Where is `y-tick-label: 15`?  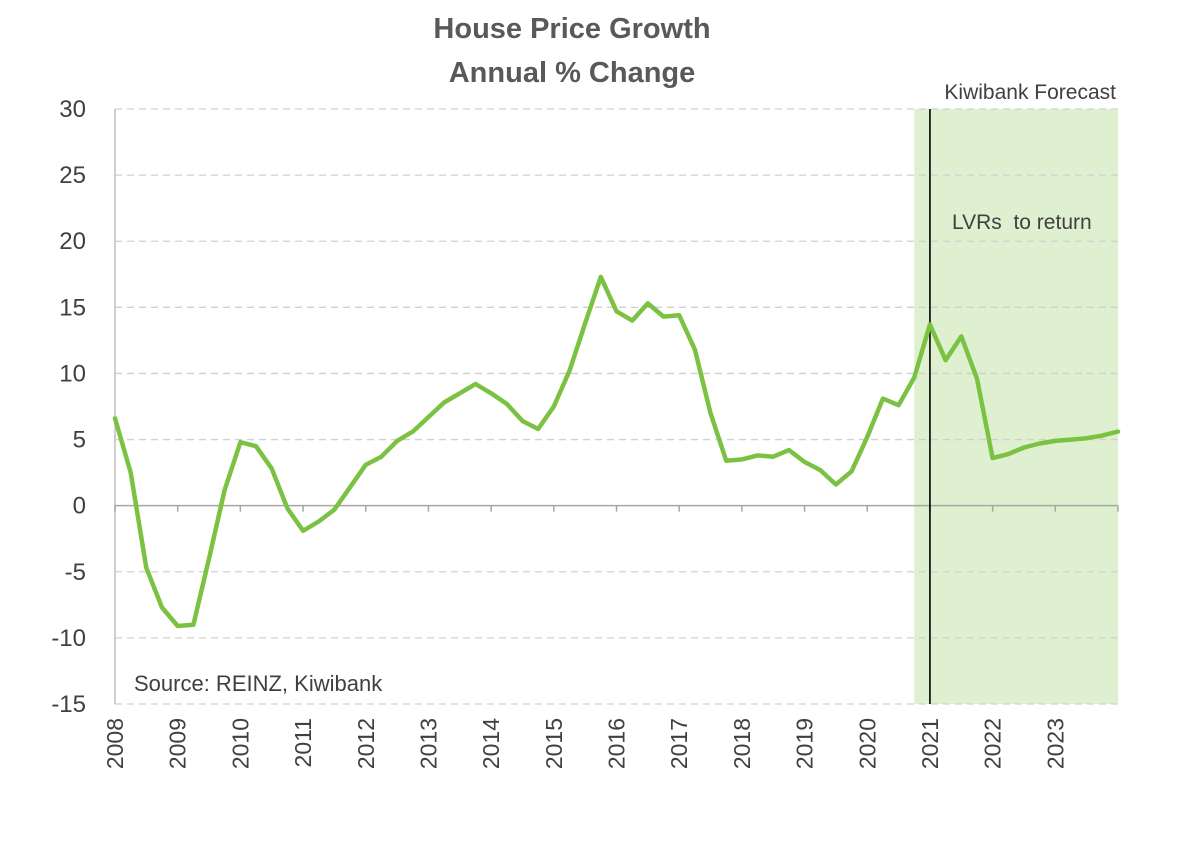
y-tick-label: 15 is located at coordinates (72, 307).